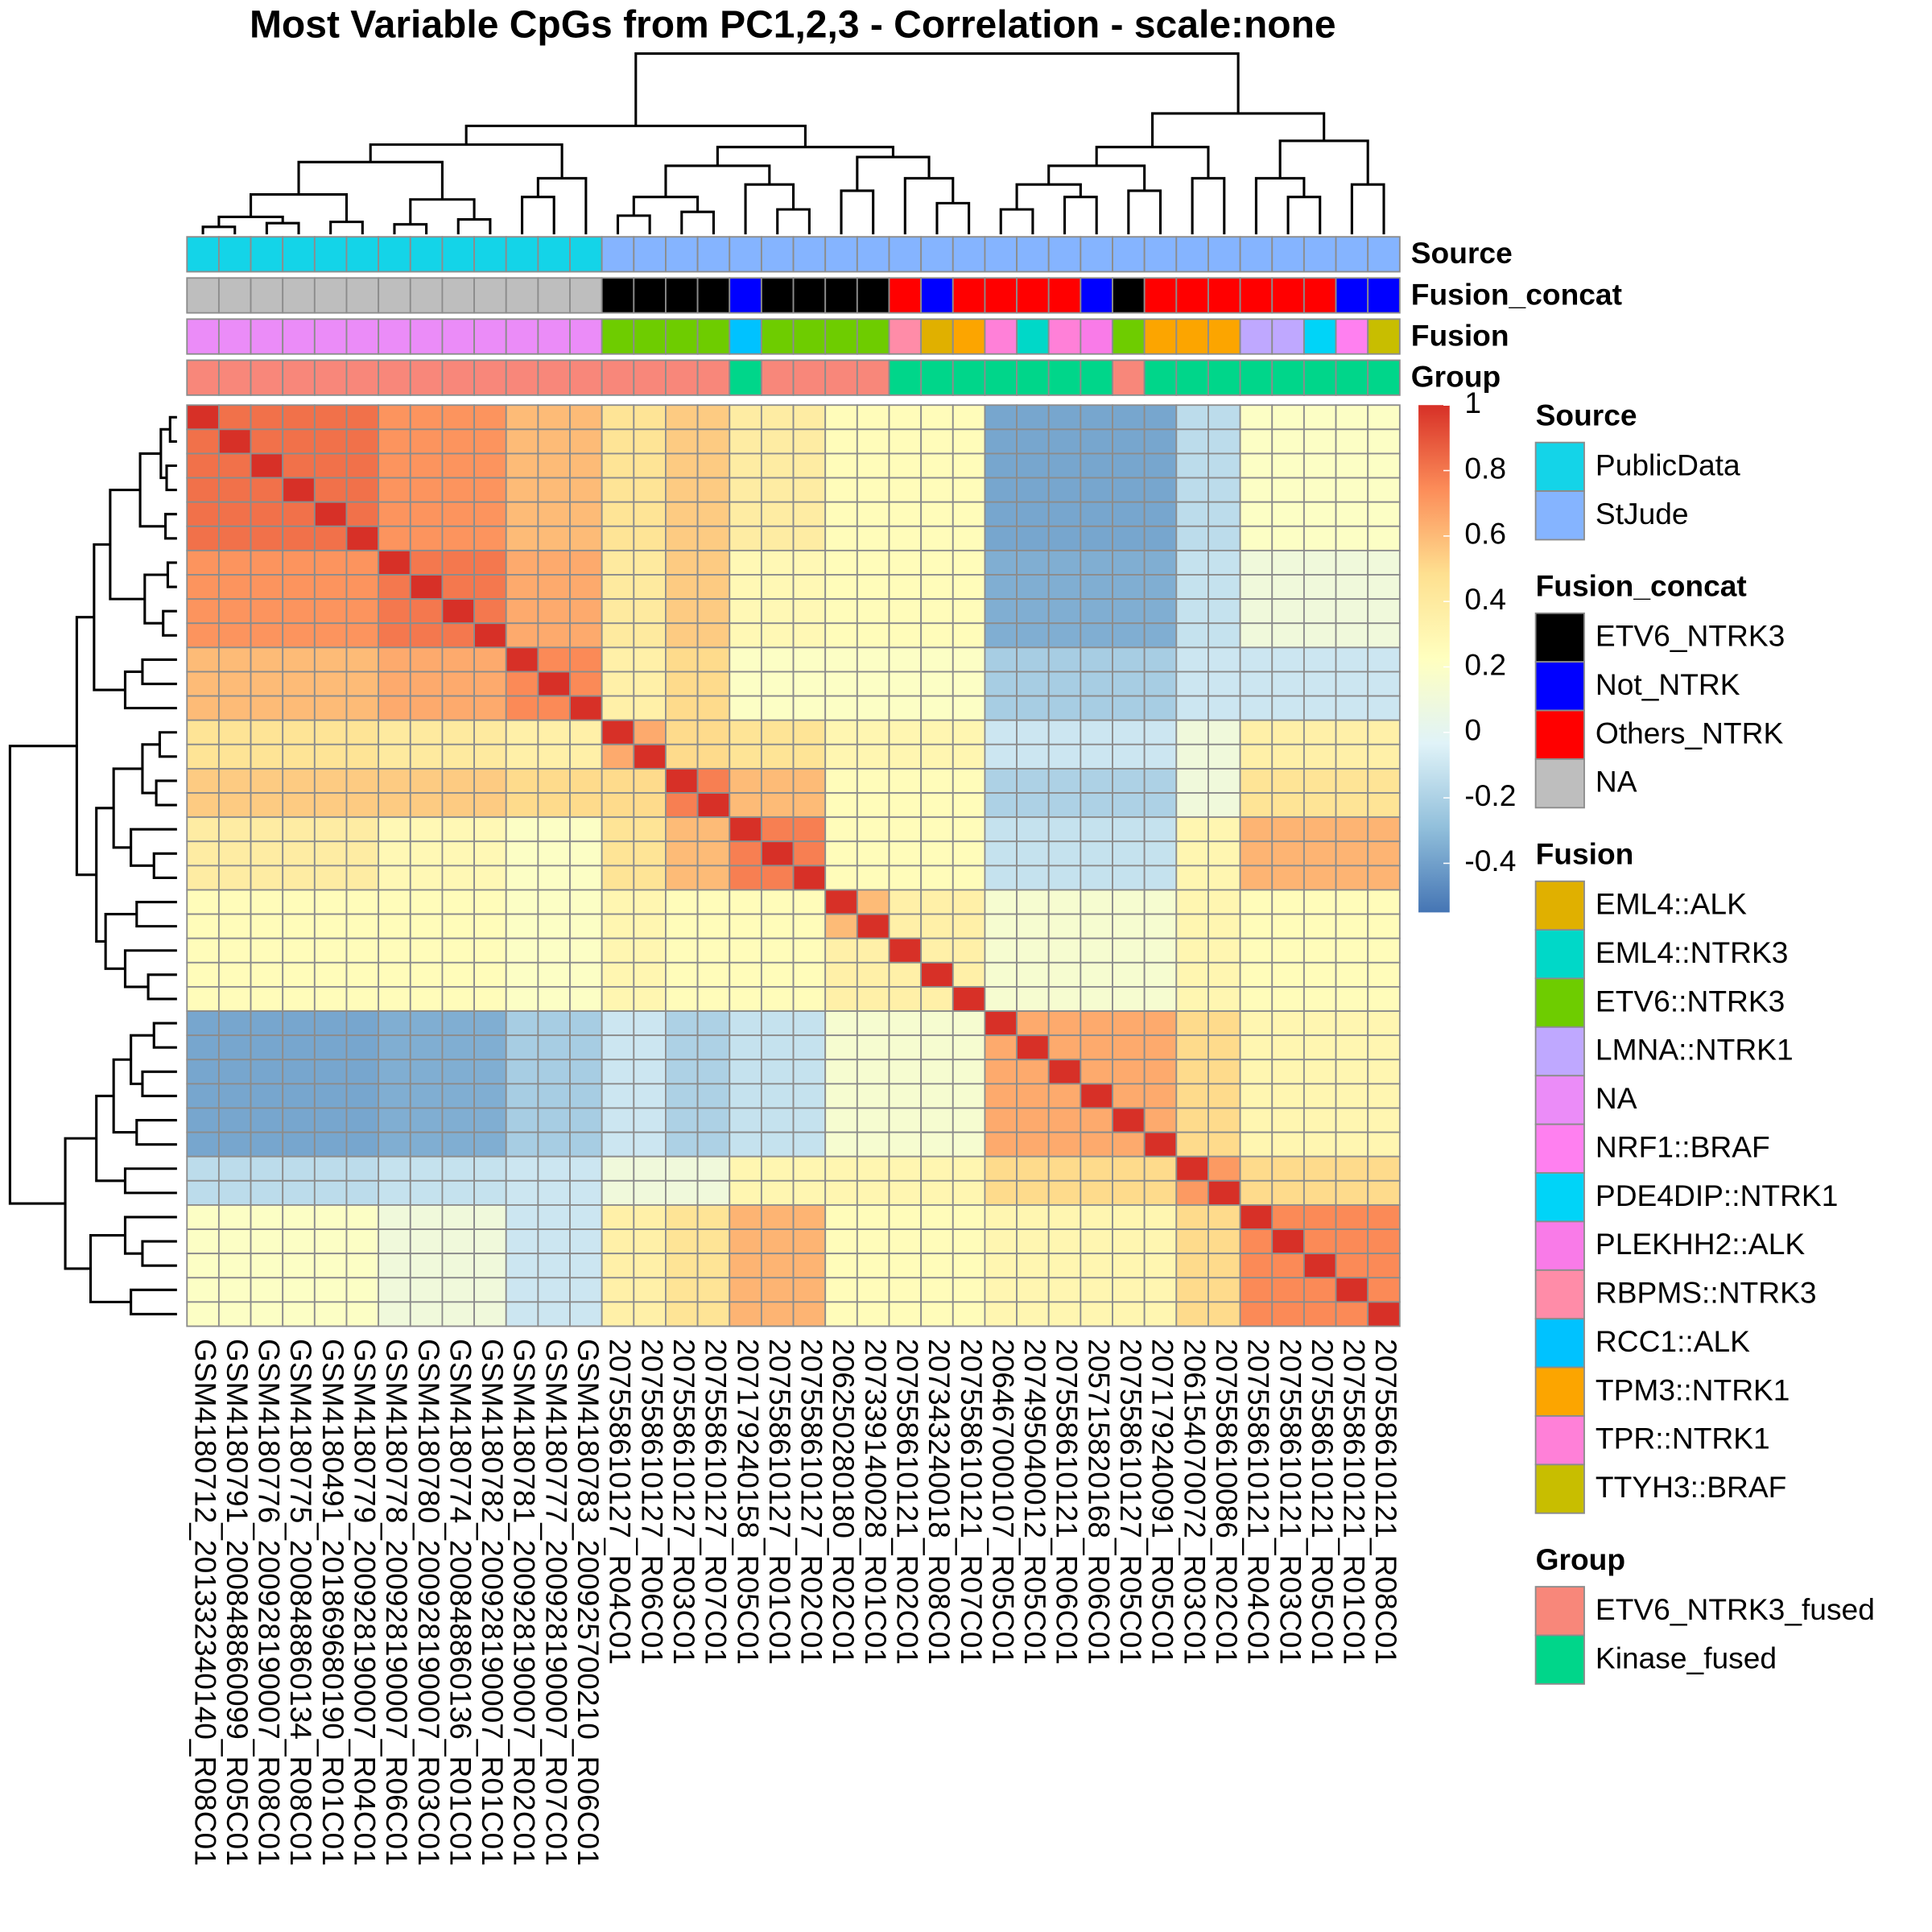  Describe the element at coordinates (1472, 730) in the screenshot. I see `colorbar-tick-label: 0` at that location.